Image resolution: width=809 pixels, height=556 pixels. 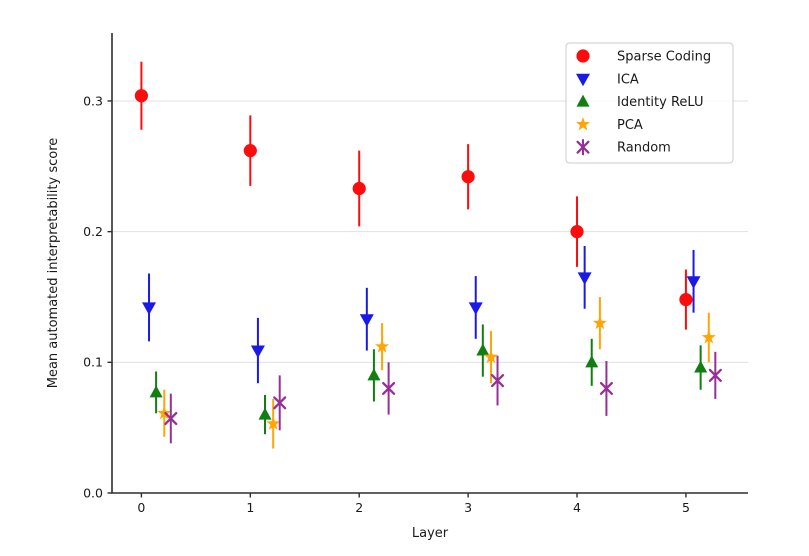 I want to click on y-tick-label-0.3: 0.3, so click(x=93, y=100).